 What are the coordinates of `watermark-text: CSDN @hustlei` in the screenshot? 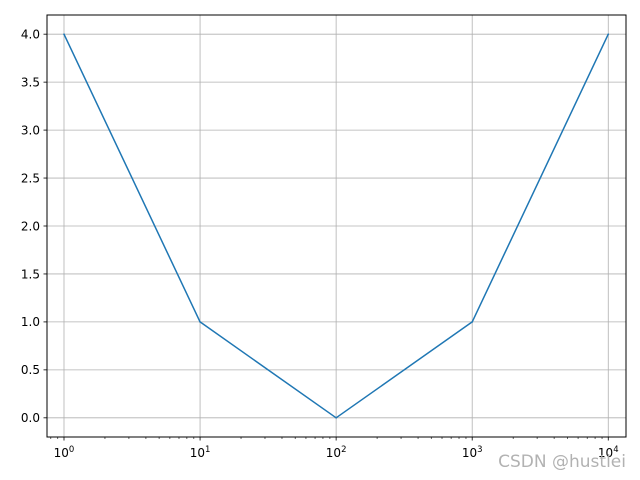 It's located at (562, 462).